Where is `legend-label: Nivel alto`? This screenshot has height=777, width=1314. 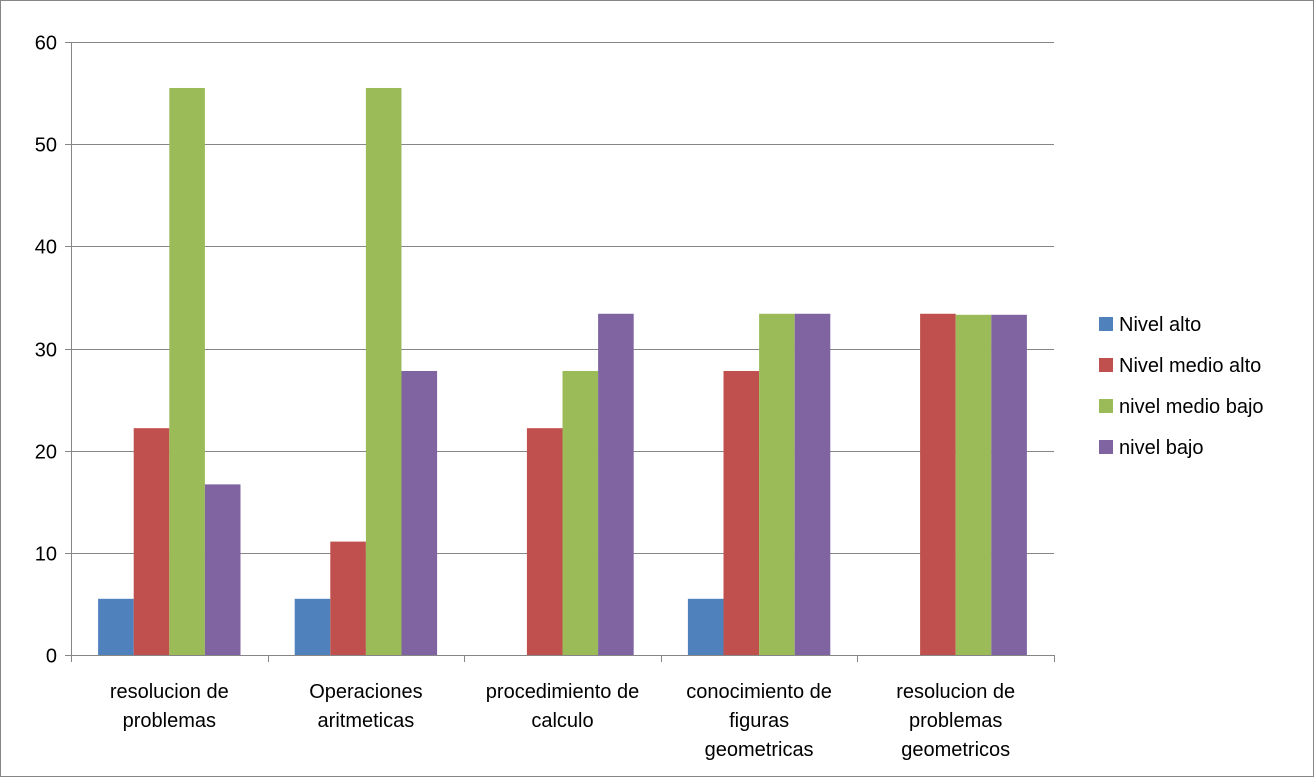 legend-label: Nivel alto is located at coordinates (1160, 325).